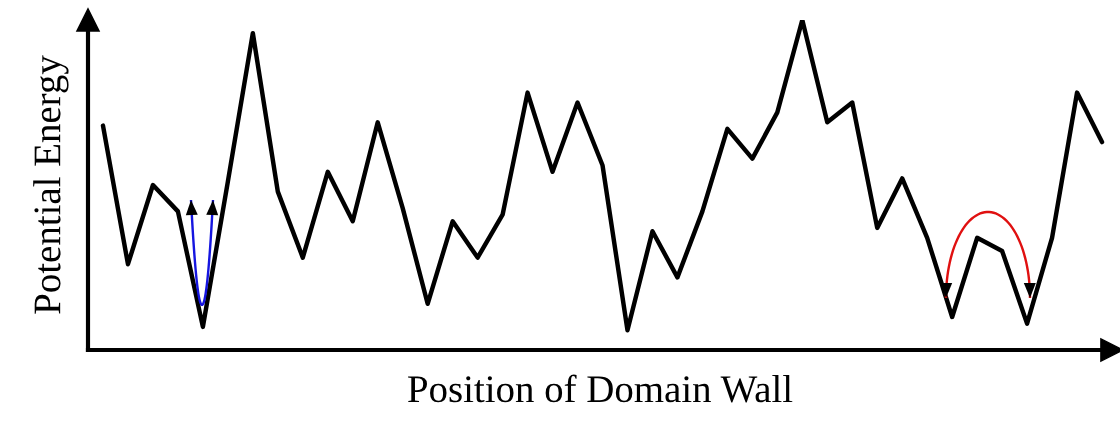 Image resolution: width=1120 pixels, height=421 pixels. I want to click on y-axis-title: Potential Energy, so click(51, 184).